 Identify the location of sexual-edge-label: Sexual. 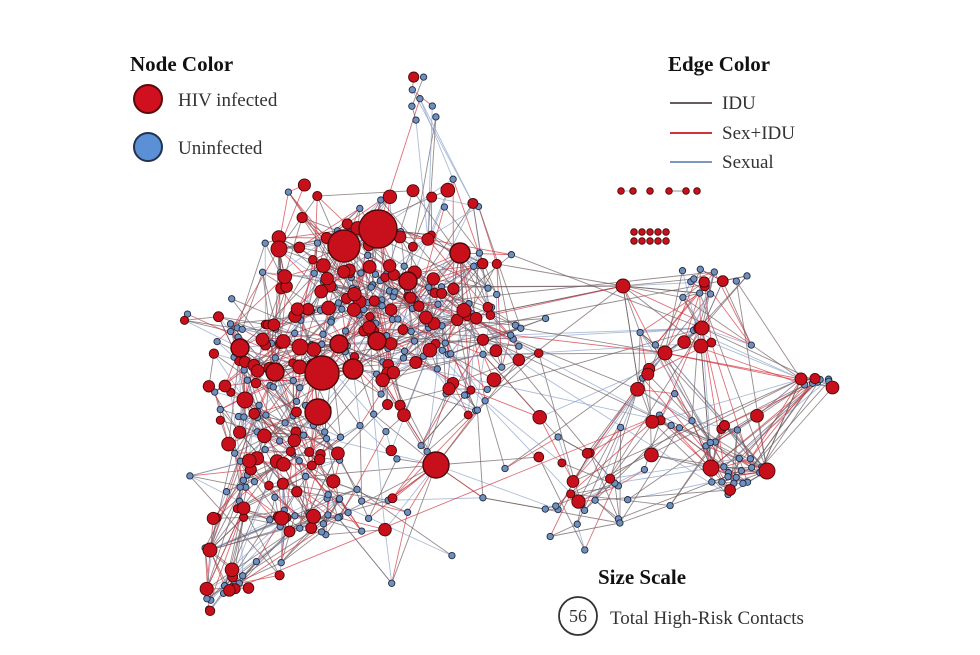
(748, 162).